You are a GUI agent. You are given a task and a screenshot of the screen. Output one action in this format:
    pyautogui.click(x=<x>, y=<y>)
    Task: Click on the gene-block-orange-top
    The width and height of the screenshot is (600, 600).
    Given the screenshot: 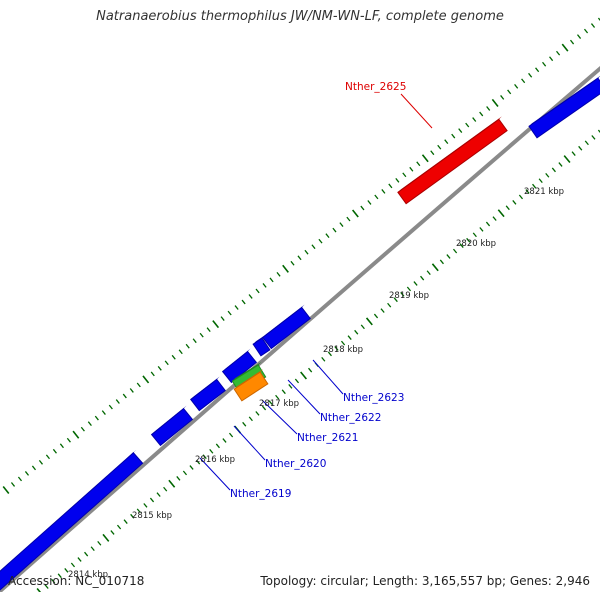 What is the action you would take?
    pyautogui.click(x=249, y=379)
    